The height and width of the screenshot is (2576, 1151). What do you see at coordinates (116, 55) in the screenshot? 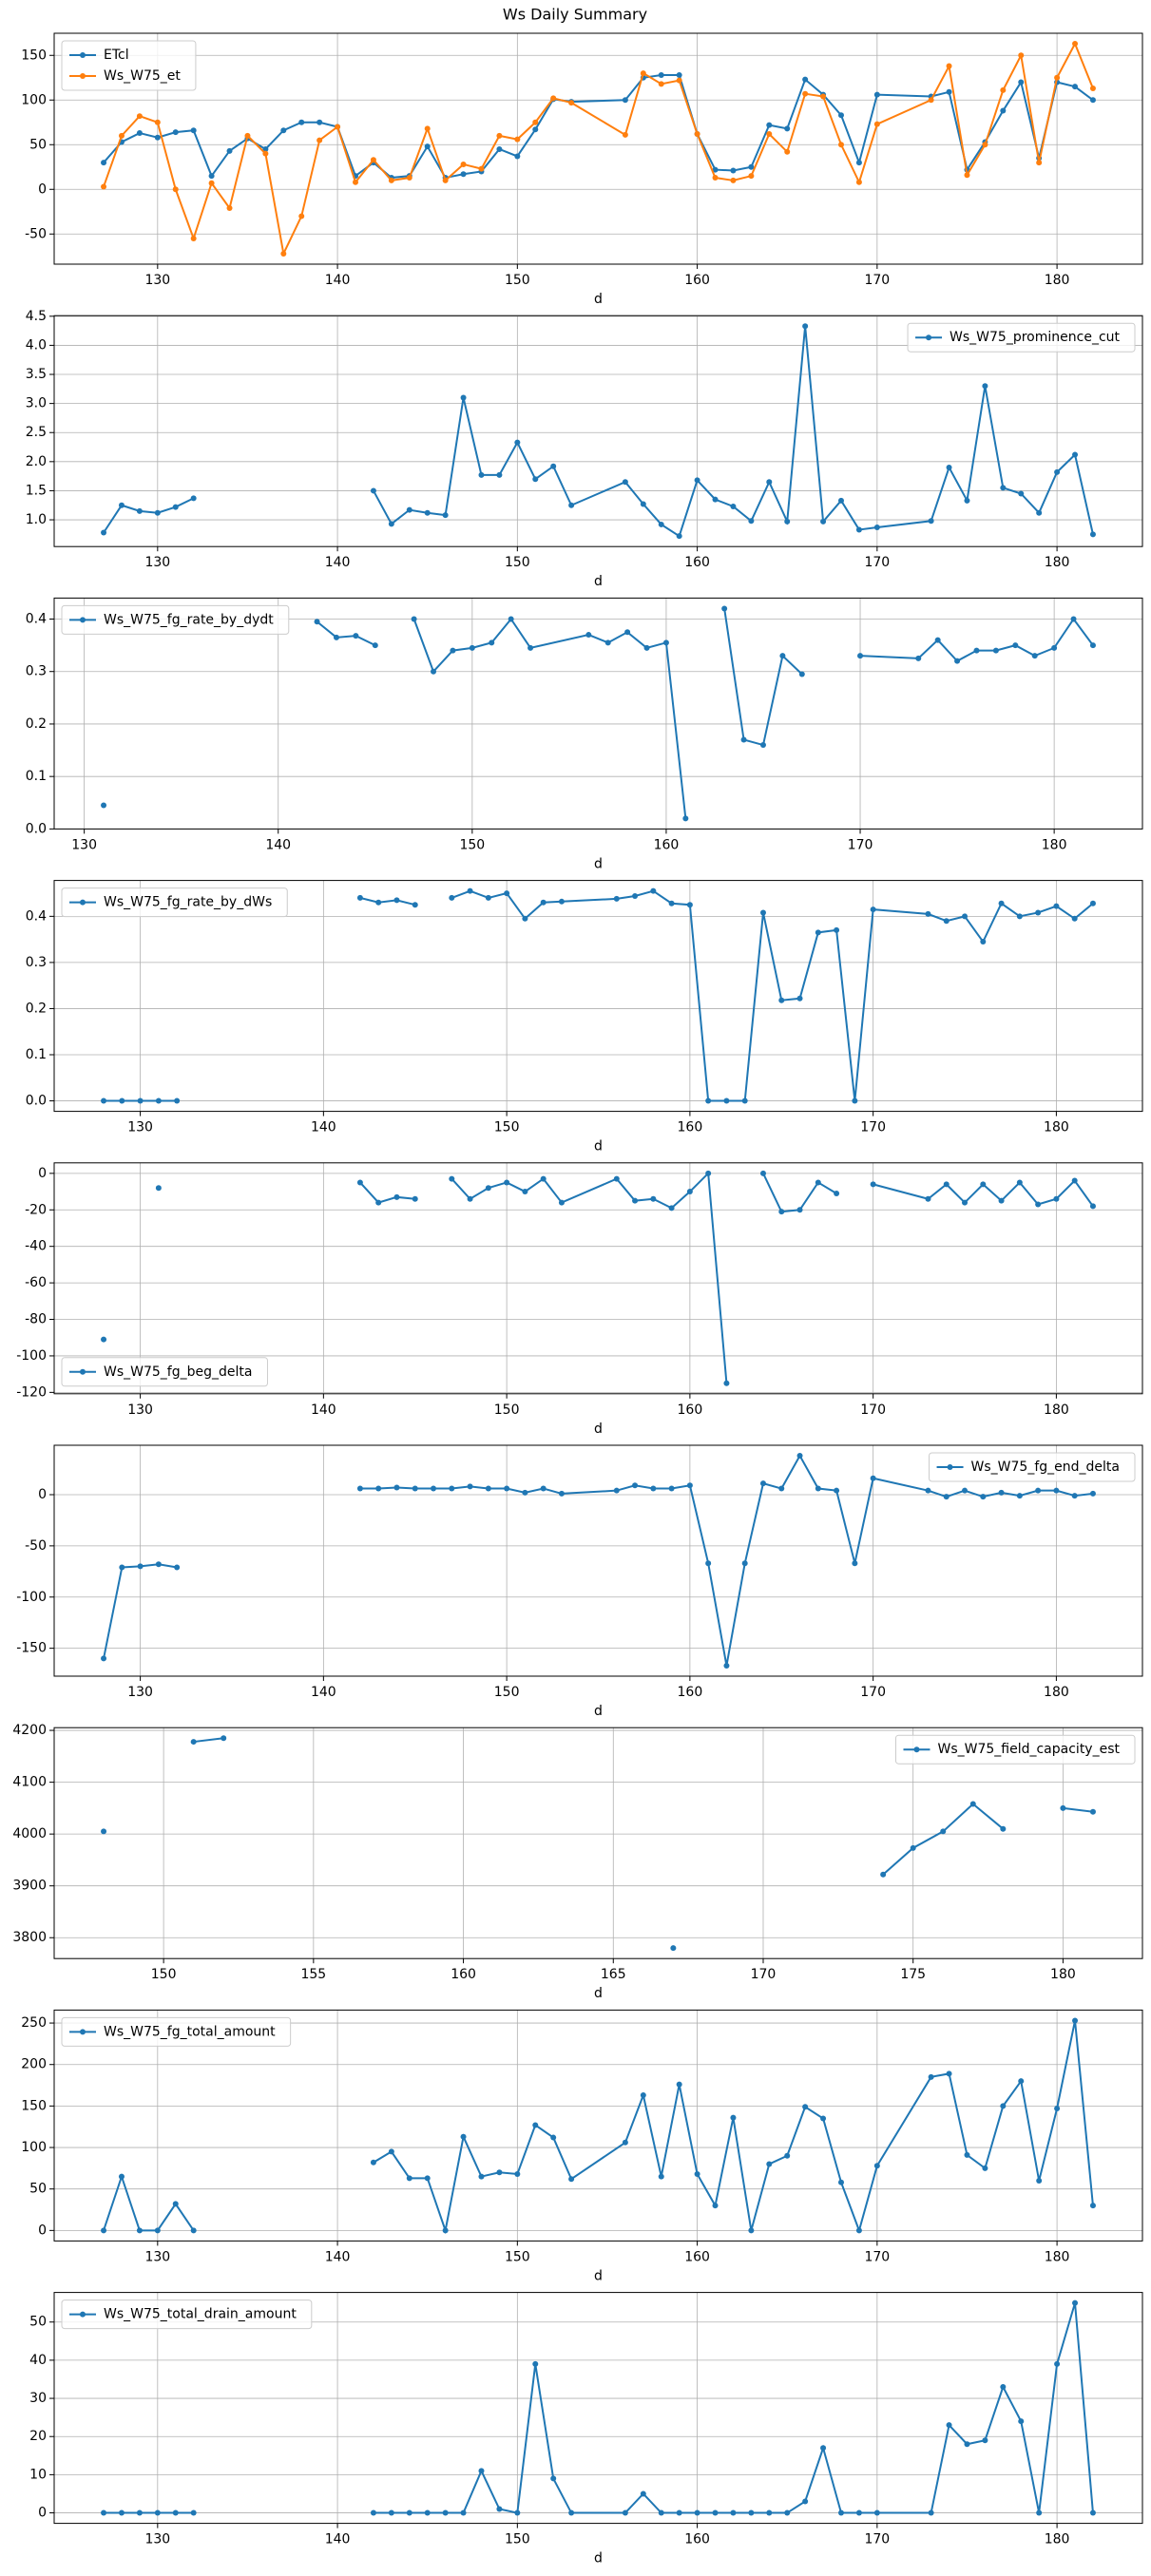
I see `legend-label: ETcl` at bounding box center [116, 55].